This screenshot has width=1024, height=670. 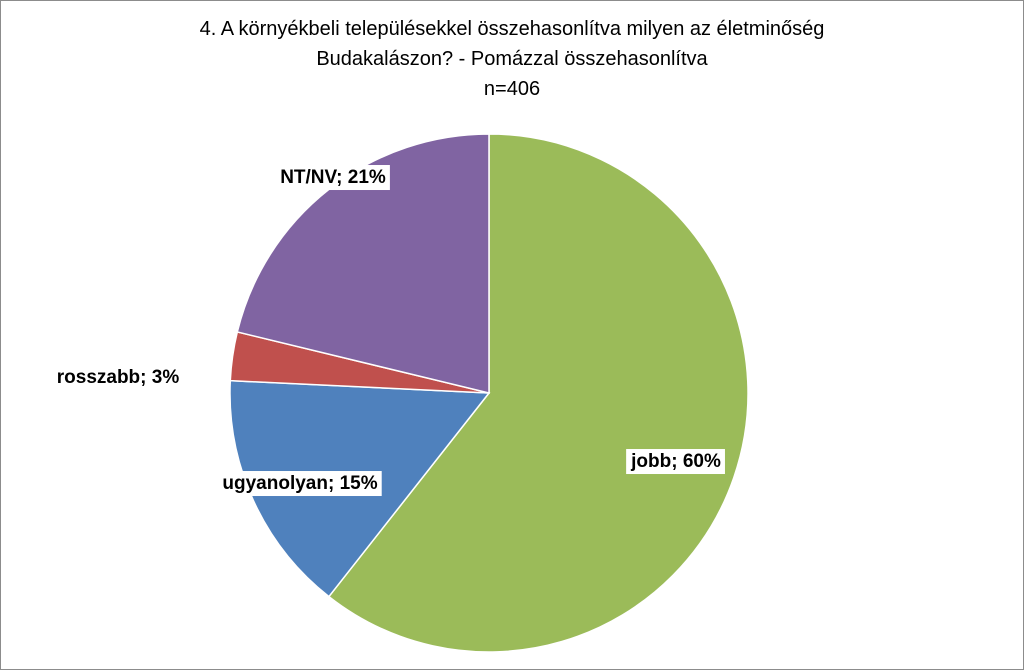 I want to click on label-rosszabb-group: rosszabb; 3%, so click(x=118, y=378).